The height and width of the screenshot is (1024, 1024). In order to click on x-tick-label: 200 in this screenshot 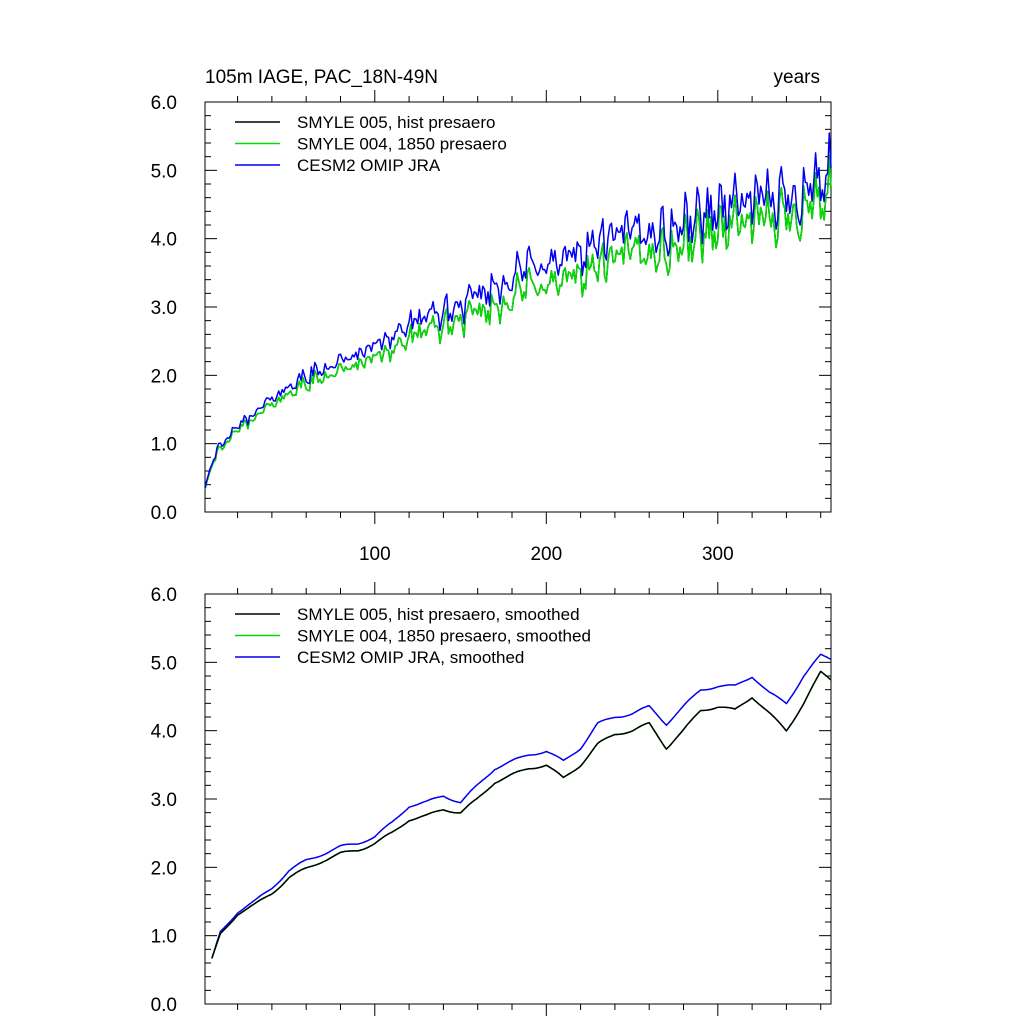, I will do `click(546, 554)`.